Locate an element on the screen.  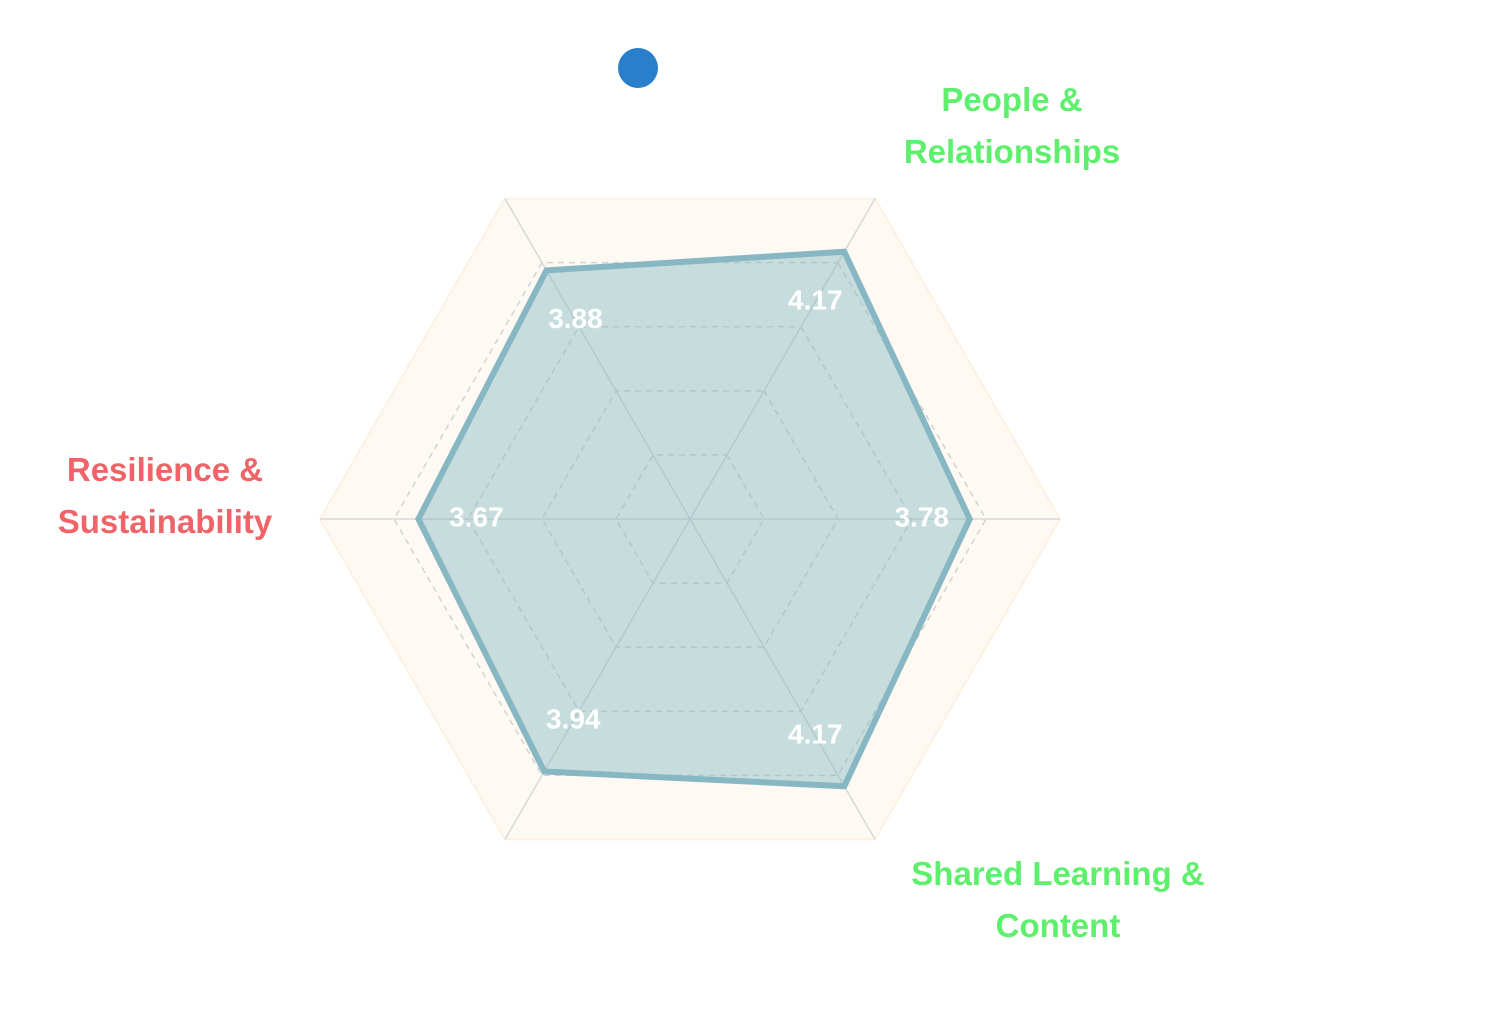
value-label: 3.78 is located at coordinates (921, 516).